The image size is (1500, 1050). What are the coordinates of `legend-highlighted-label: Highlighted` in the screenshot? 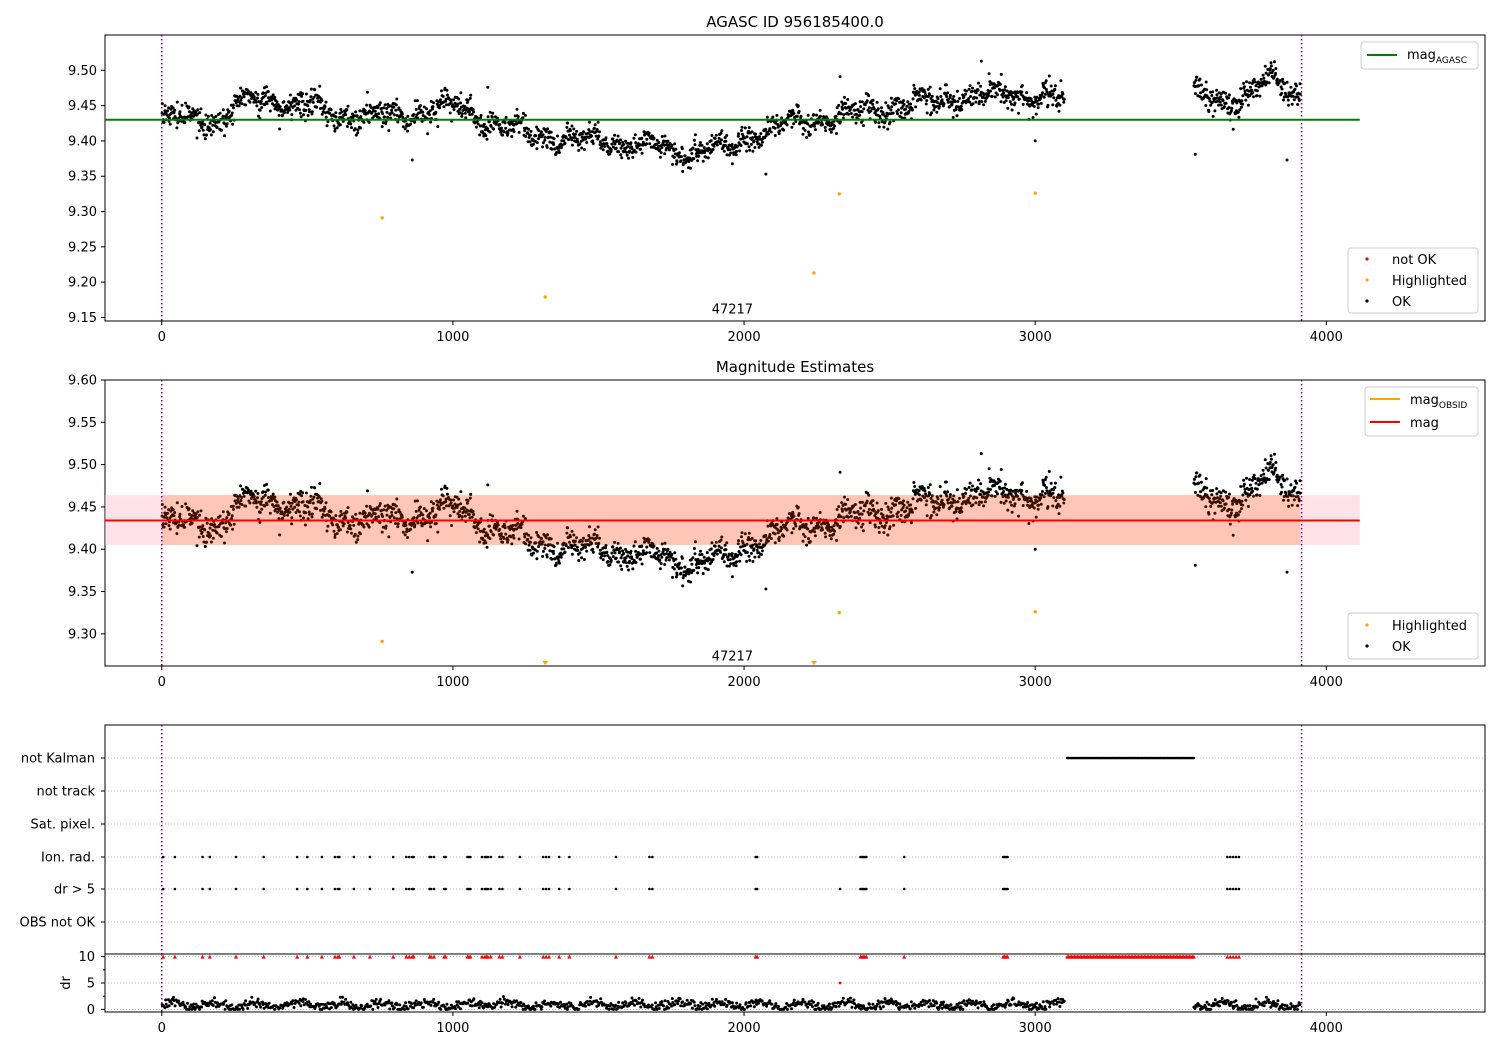 It's located at (1429, 281).